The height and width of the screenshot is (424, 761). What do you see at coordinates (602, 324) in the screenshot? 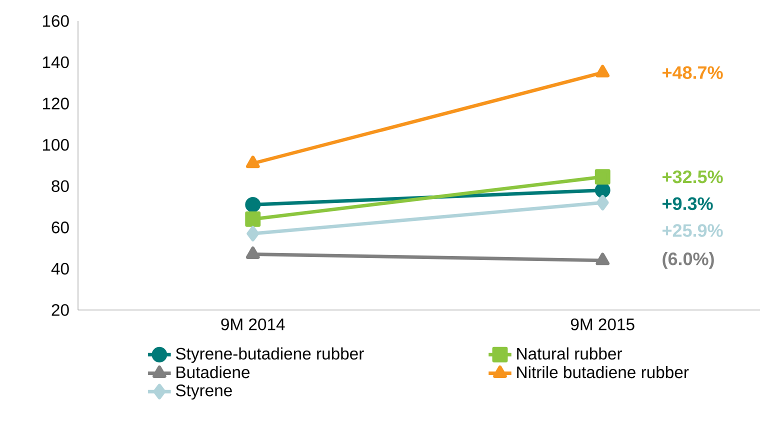
I see `x-tick-label: 9M 2015` at bounding box center [602, 324].